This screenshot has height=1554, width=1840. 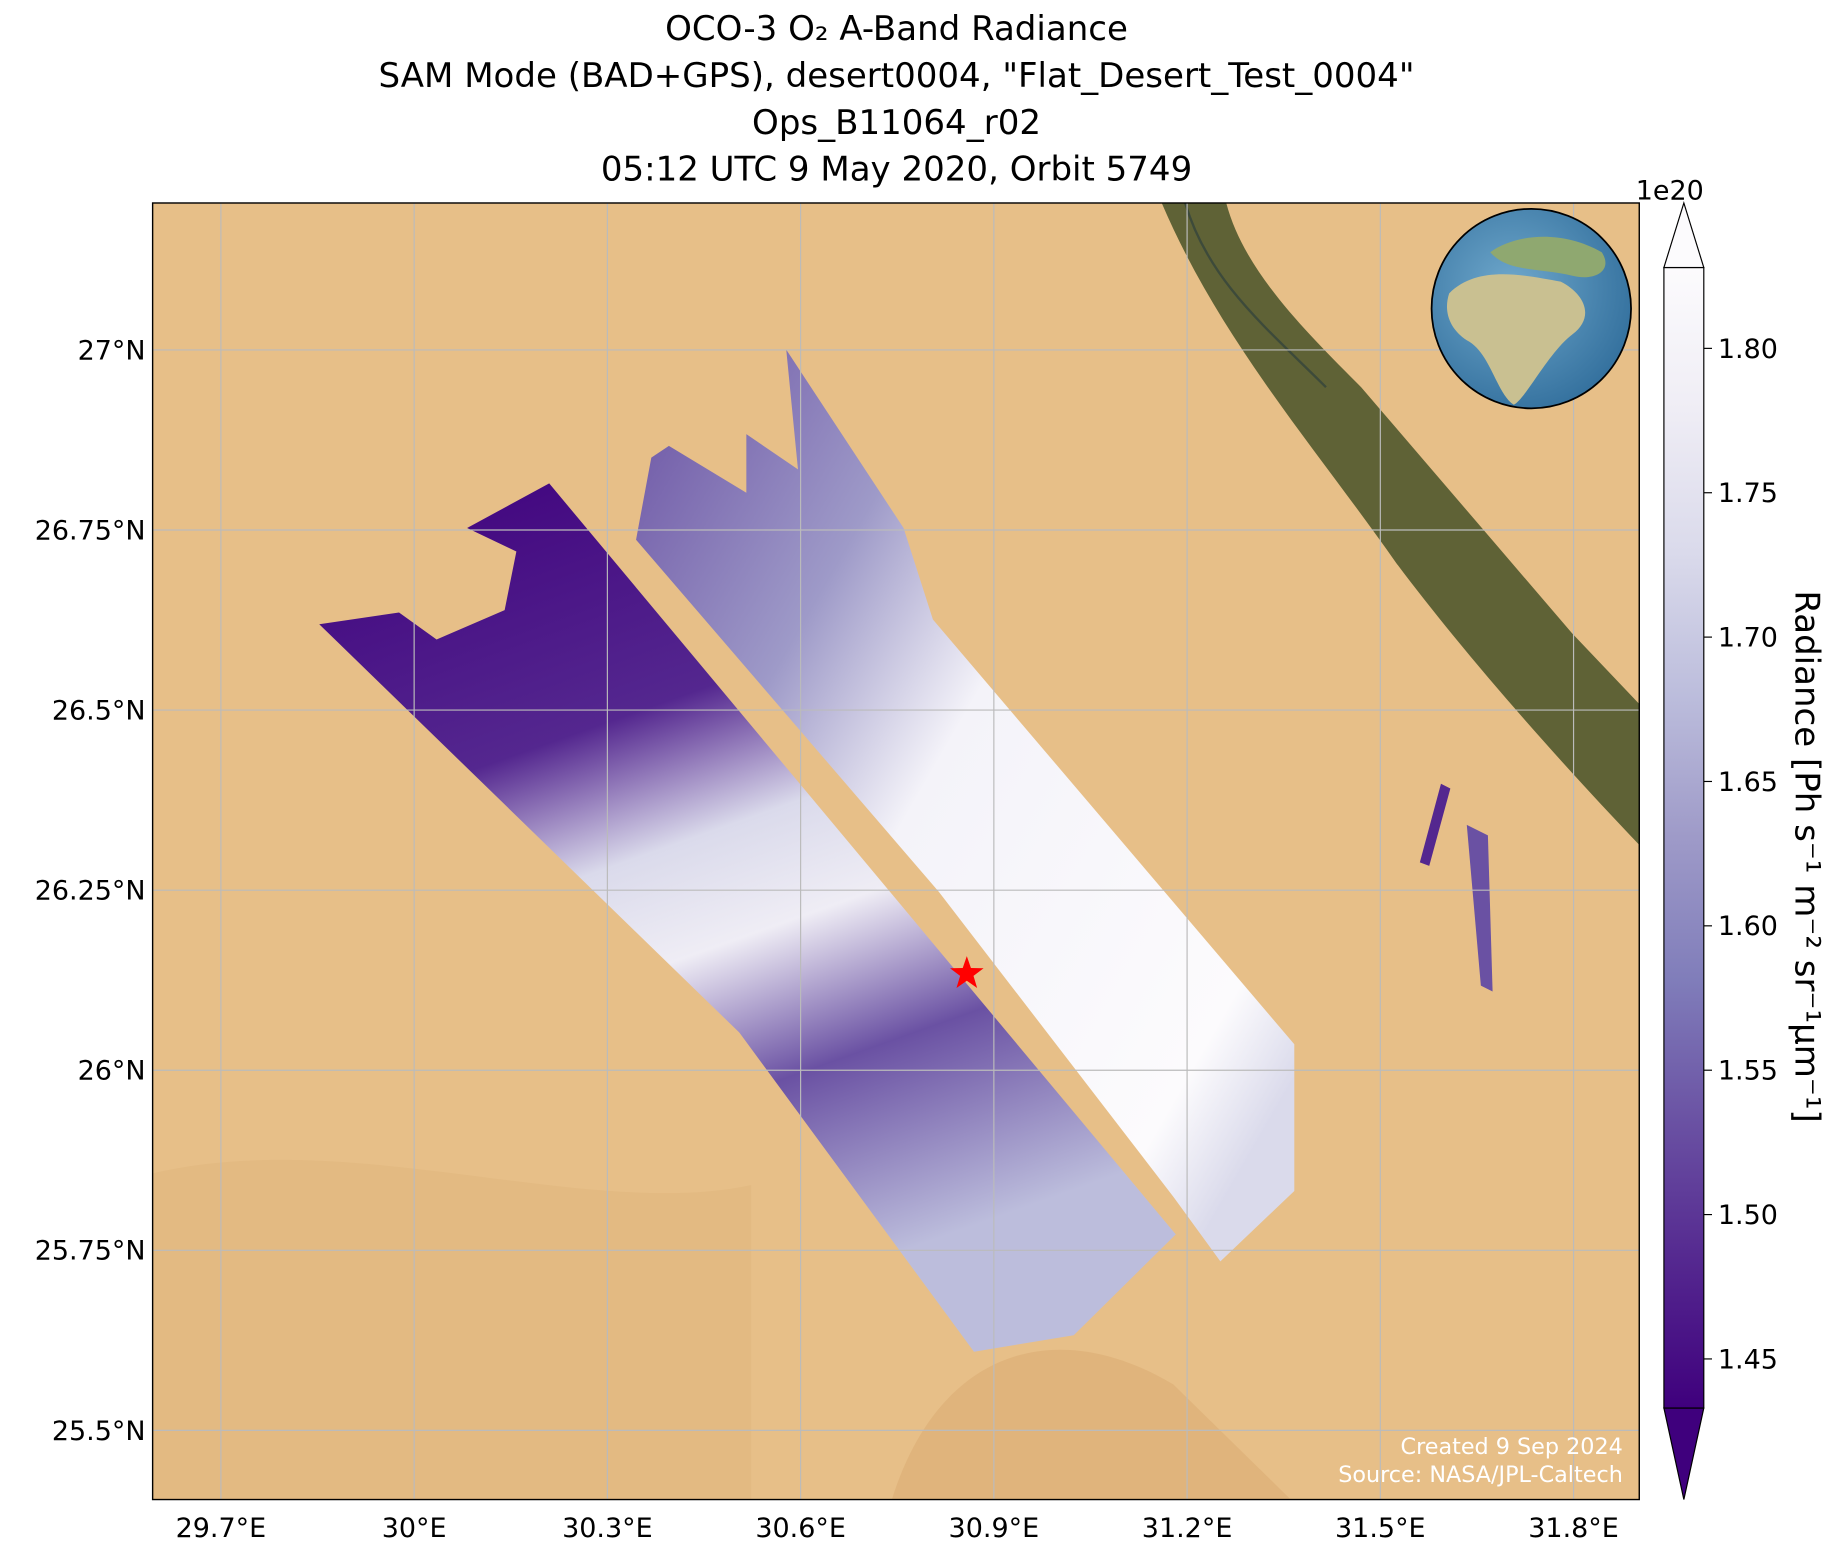 I want to click on colorbar-tick-label: 1.50, so click(x=1748, y=1215).